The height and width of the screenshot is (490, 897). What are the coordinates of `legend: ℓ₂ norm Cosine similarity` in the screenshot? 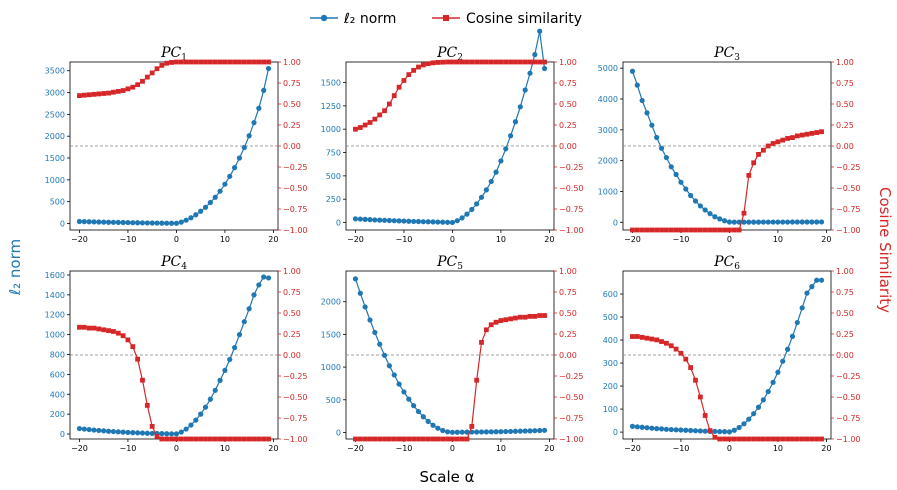 It's located at (446, 19).